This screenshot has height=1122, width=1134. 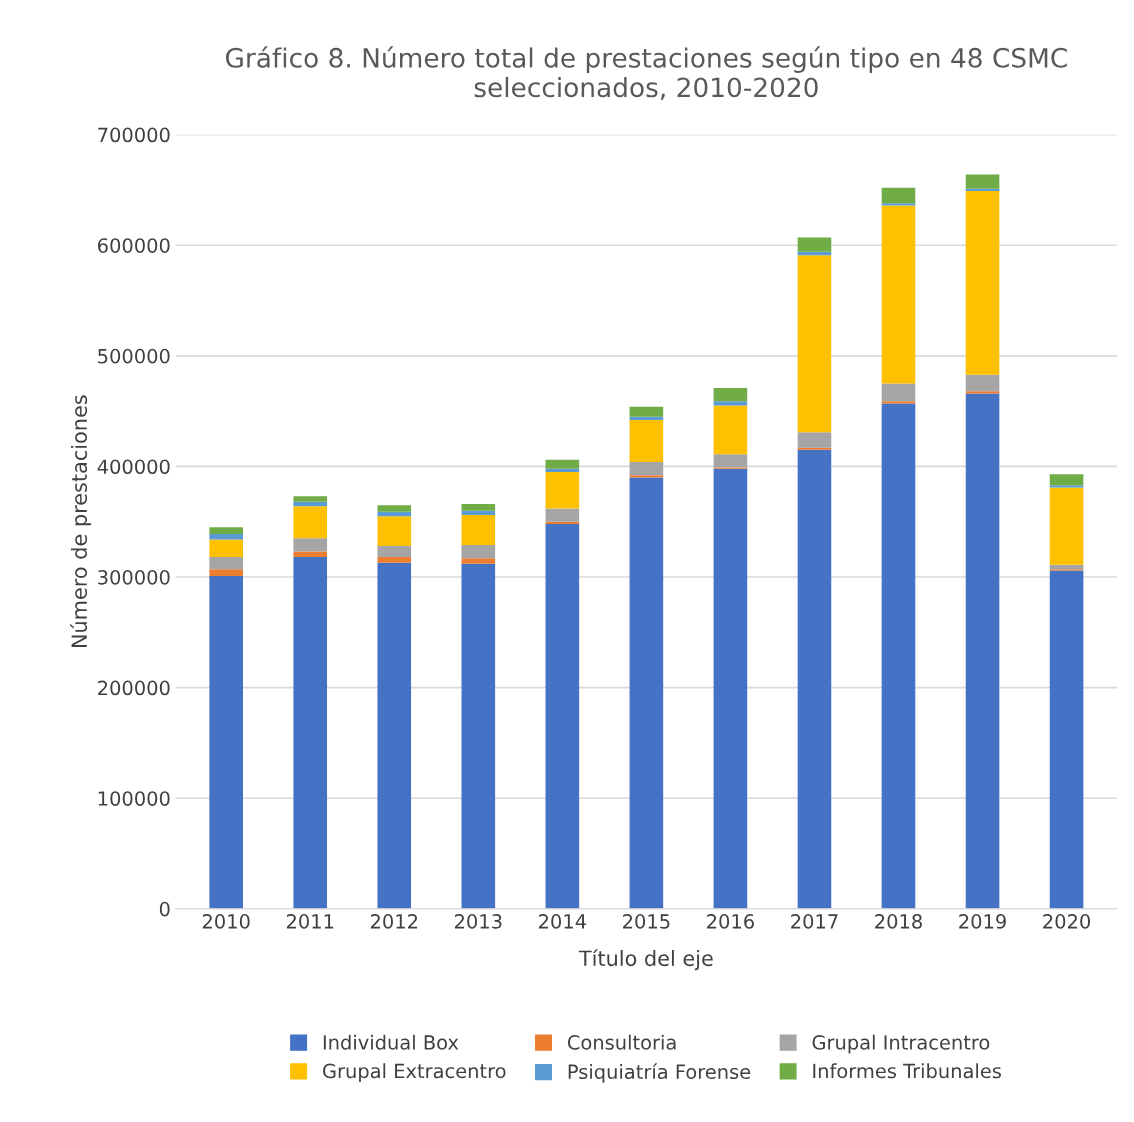 I want to click on y-tick-label: 300000, so click(x=134, y=577).